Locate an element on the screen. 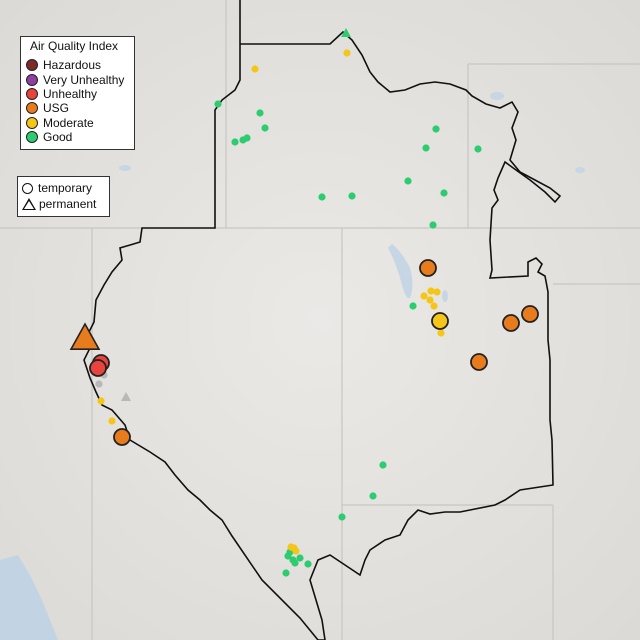  temporary-monitor-moderate is located at coordinates (440, 321).